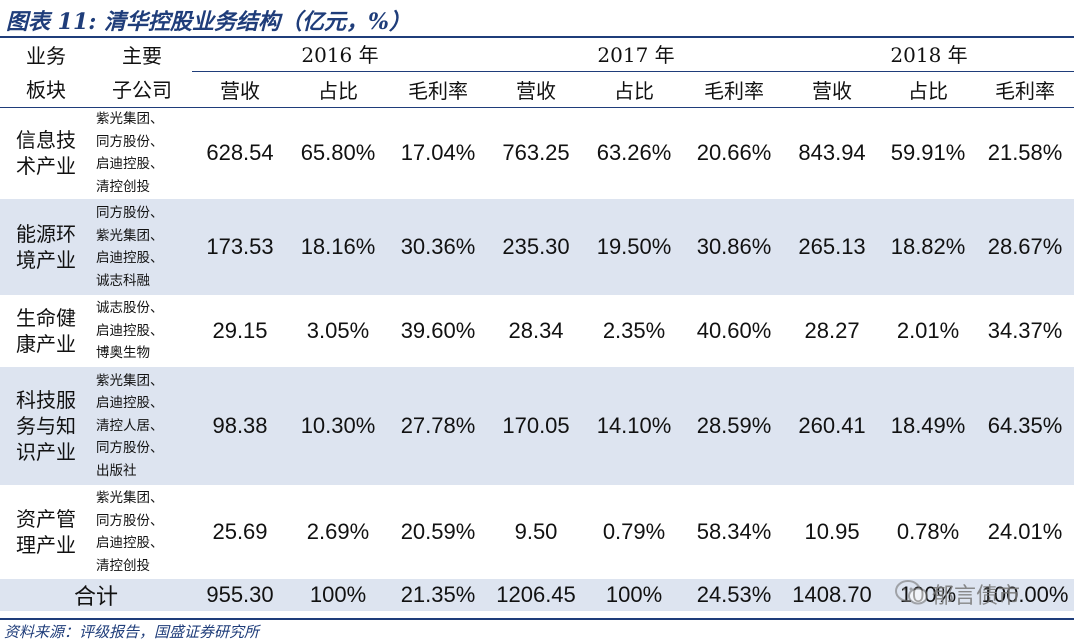 Image resolution: width=1074 pixels, height=644 pixels. What do you see at coordinates (240, 153) in the screenshot?
I see `value-cell: 628.54` at bounding box center [240, 153].